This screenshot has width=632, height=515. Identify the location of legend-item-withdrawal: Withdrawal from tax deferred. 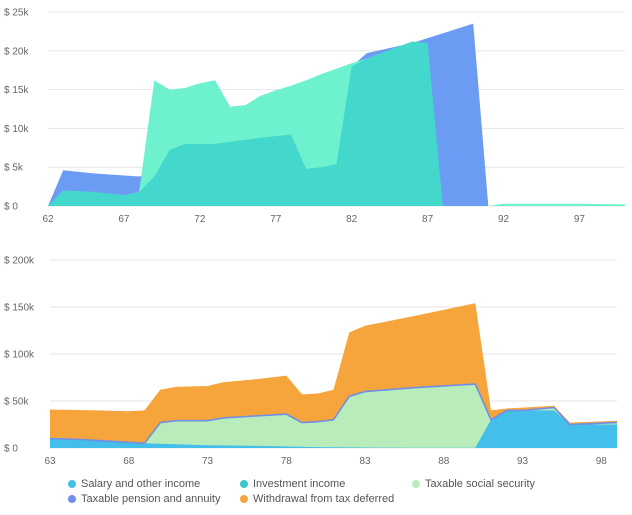
(326, 499).